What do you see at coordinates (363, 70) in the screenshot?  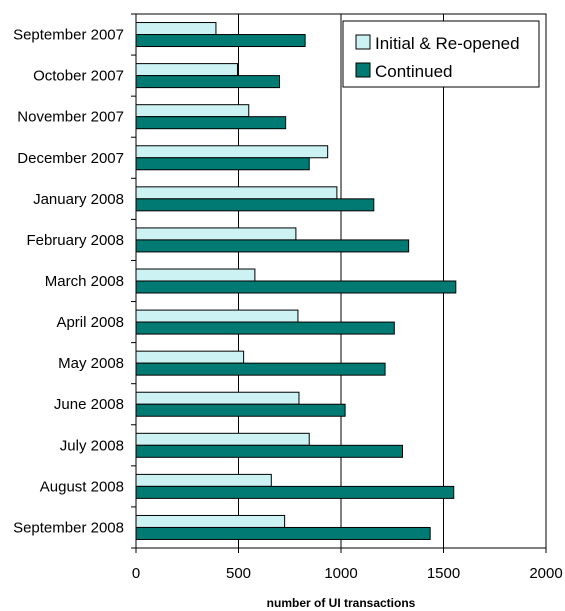 I see `legend-swatch-continued` at bounding box center [363, 70].